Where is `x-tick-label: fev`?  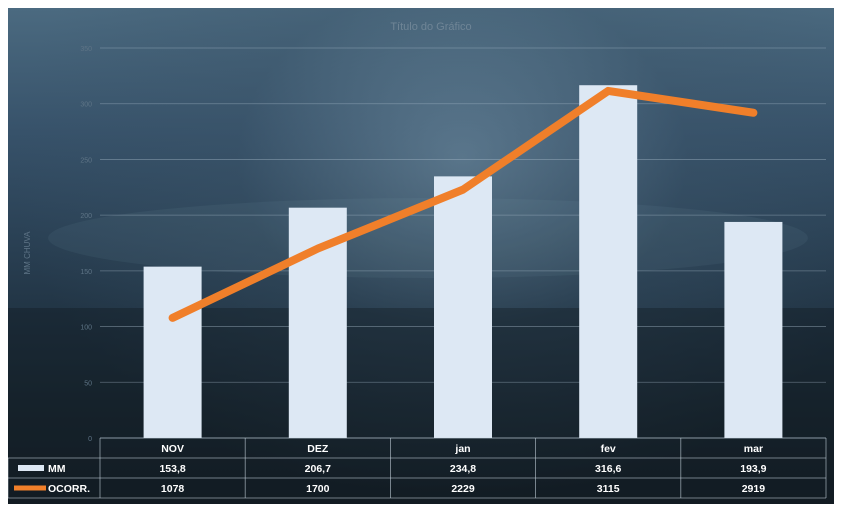 x-tick-label: fev is located at coordinates (608, 449).